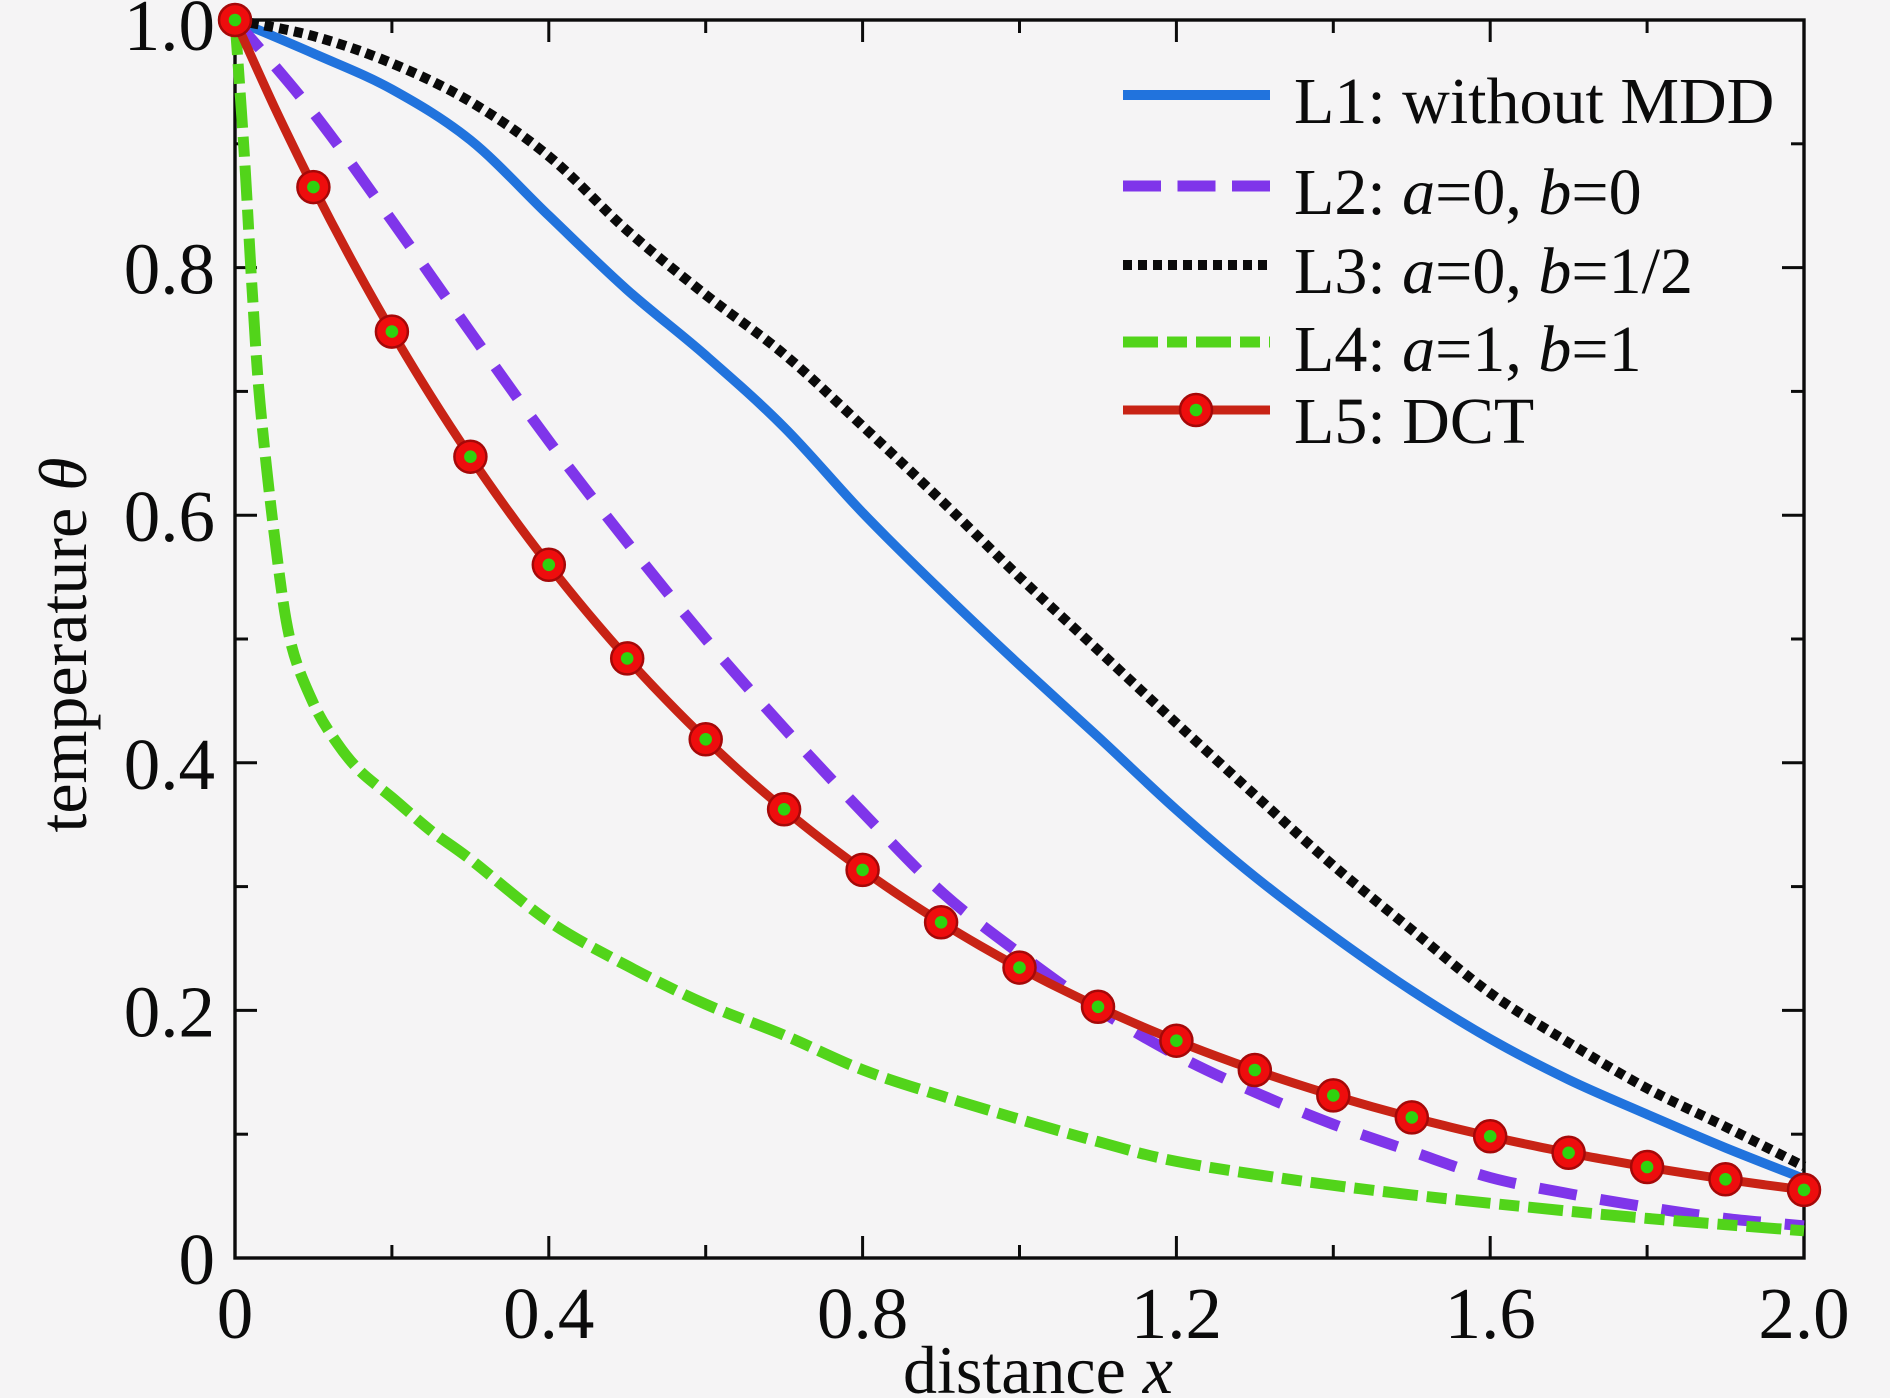 The image size is (1890, 1398). What do you see at coordinates (169, 33) in the screenshot?
I see `svg-text: 1.0` at bounding box center [169, 33].